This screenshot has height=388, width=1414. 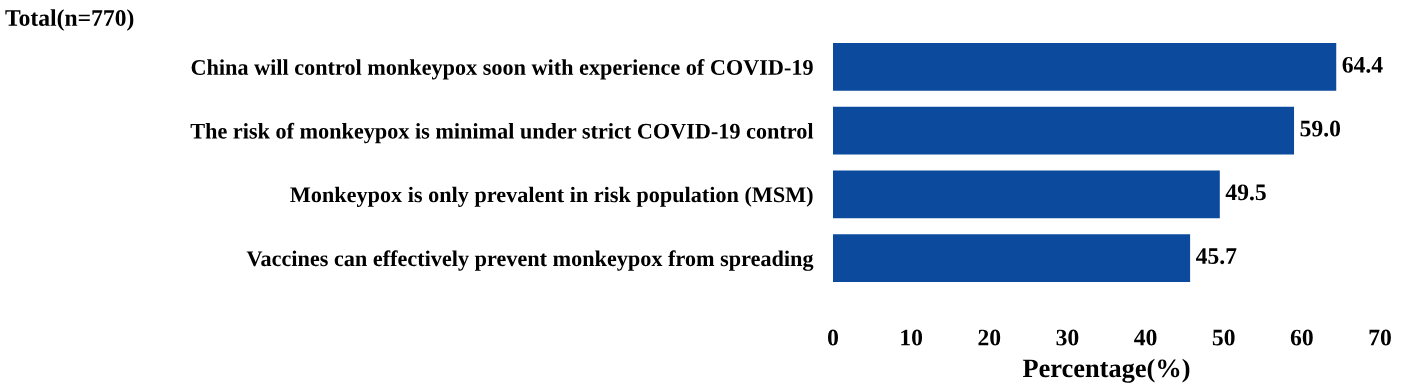 I want to click on x-tick-label: 60, so click(x=1301, y=337).